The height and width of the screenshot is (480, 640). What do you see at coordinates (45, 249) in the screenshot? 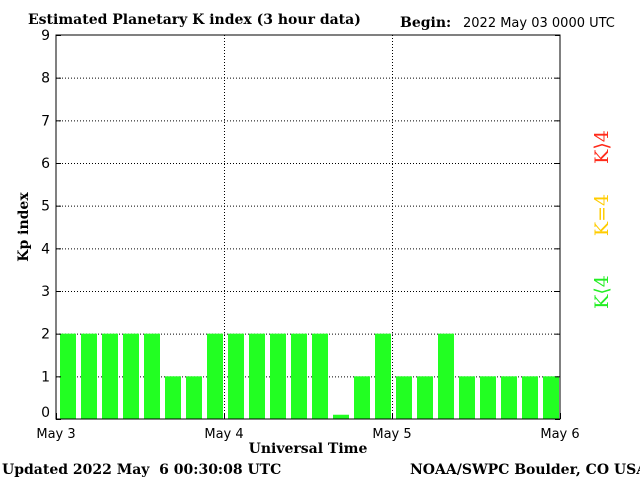
I see `y-tick-label: 4` at bounding box center [45, 249].